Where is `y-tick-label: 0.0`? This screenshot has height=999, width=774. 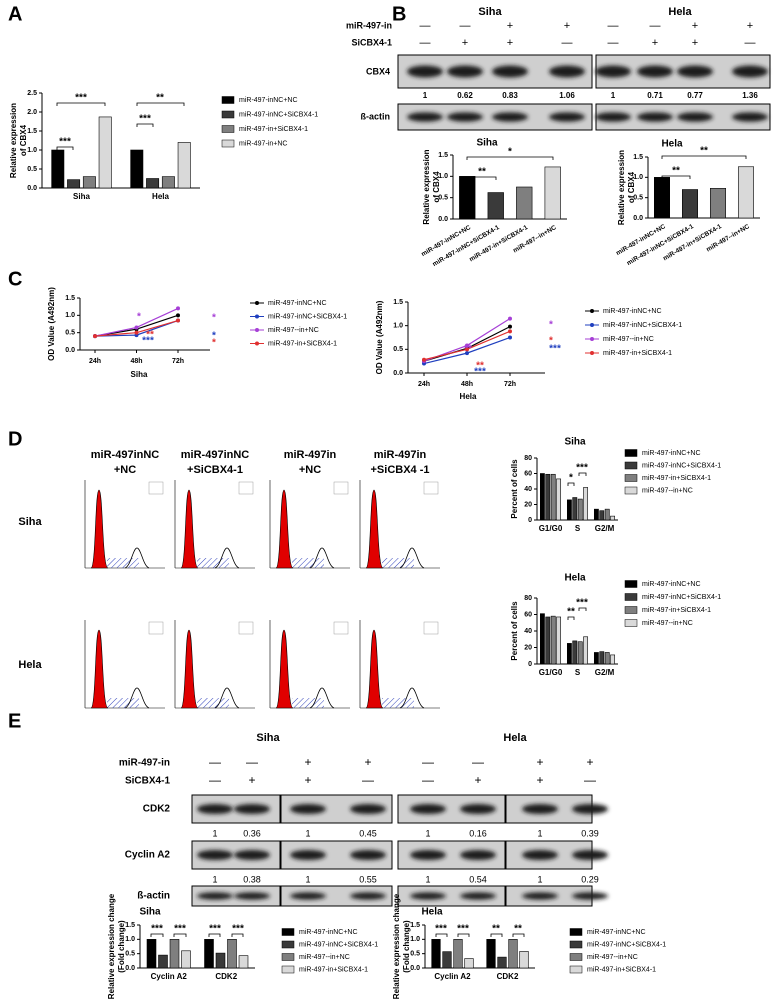 y-tick-label: 0.0 is located at coordinates (638, 218).